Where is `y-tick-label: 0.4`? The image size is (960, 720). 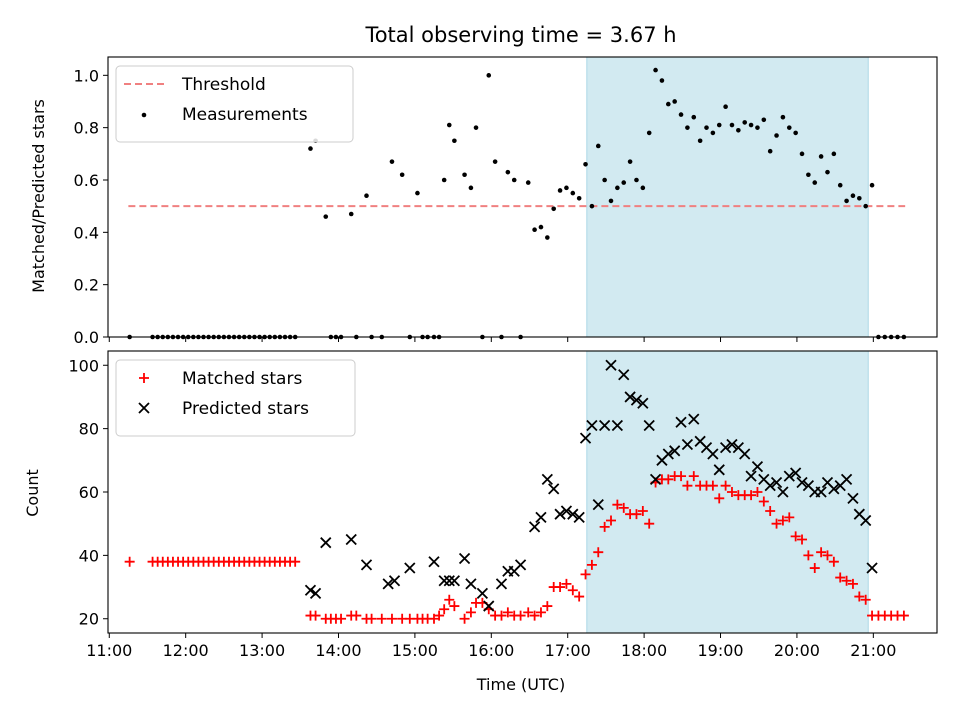
y-tick-label: 0.4 is located at coordinates (86, 232).